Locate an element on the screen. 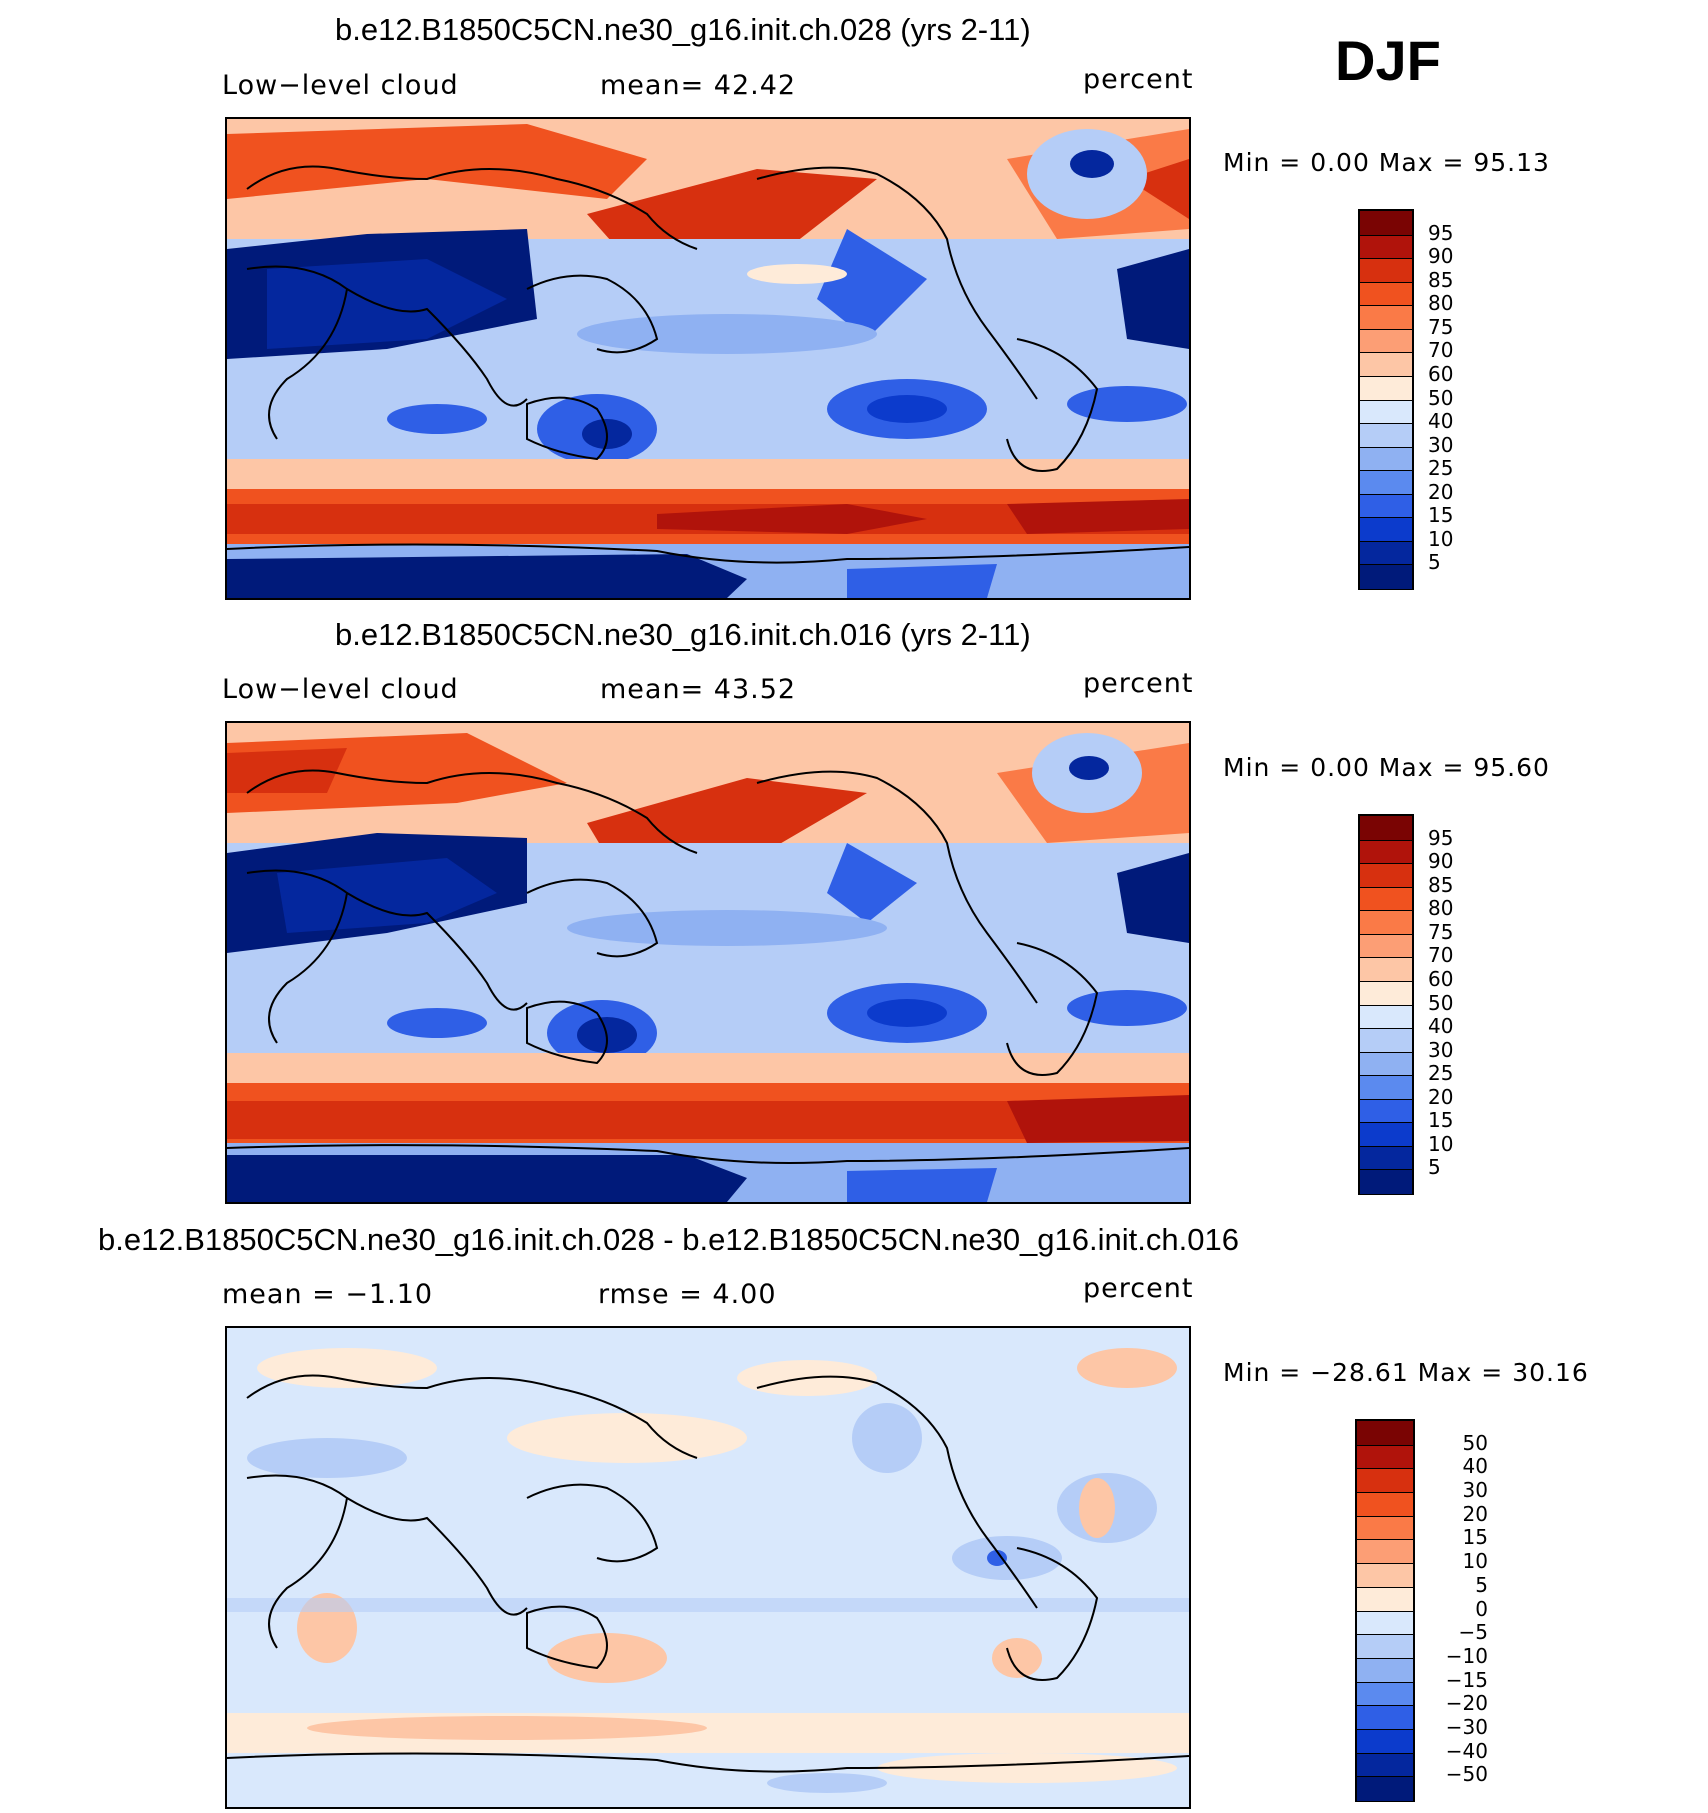 The width and height of the screenshot is (1708, 1813). panel1-map-field is located at coordinates (708, 358).